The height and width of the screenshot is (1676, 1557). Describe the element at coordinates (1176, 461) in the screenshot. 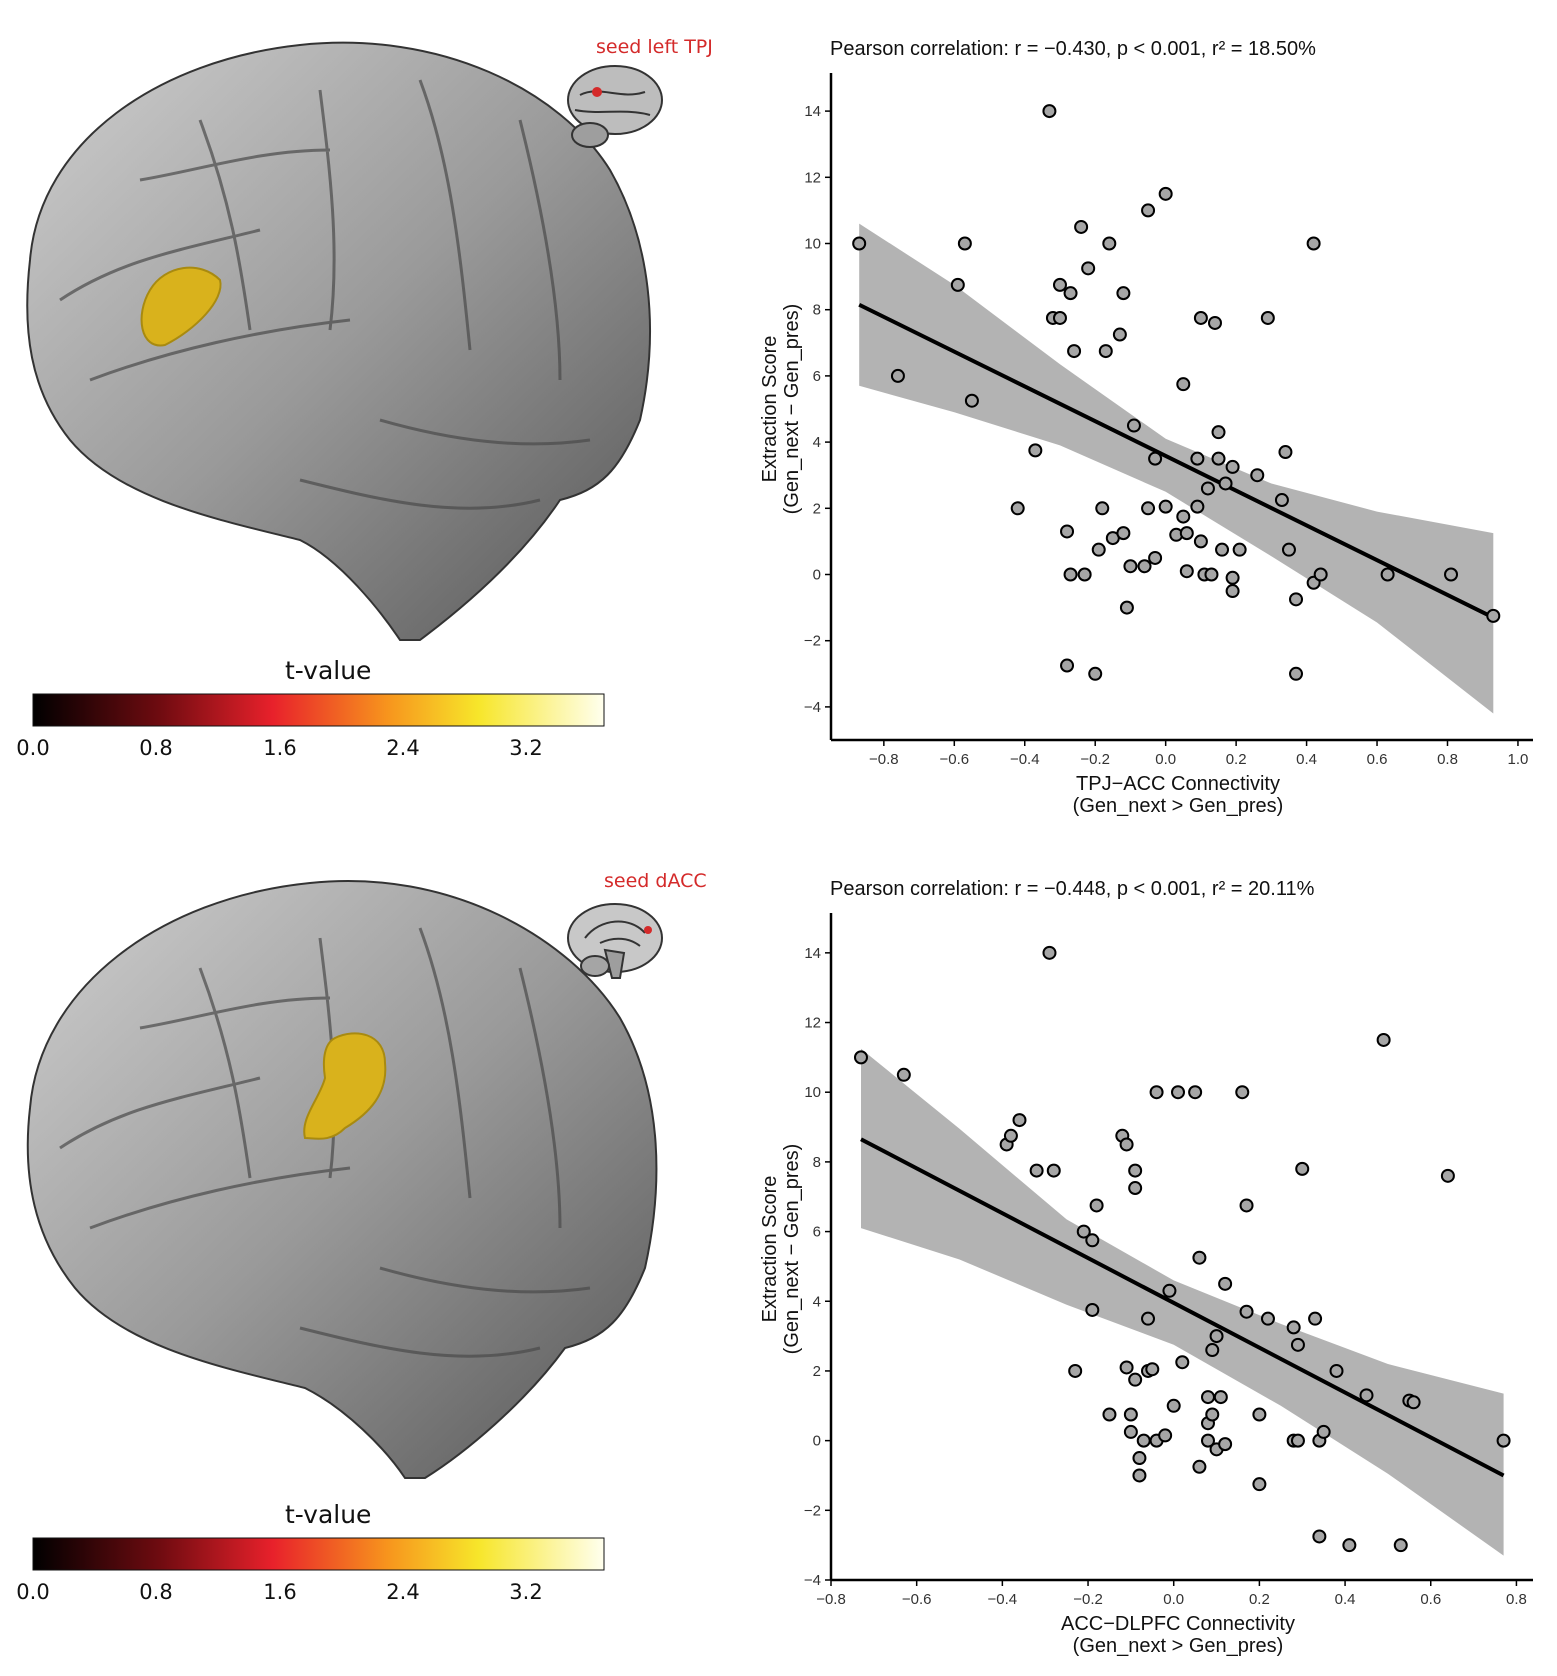

I see `regression-line` at that location.